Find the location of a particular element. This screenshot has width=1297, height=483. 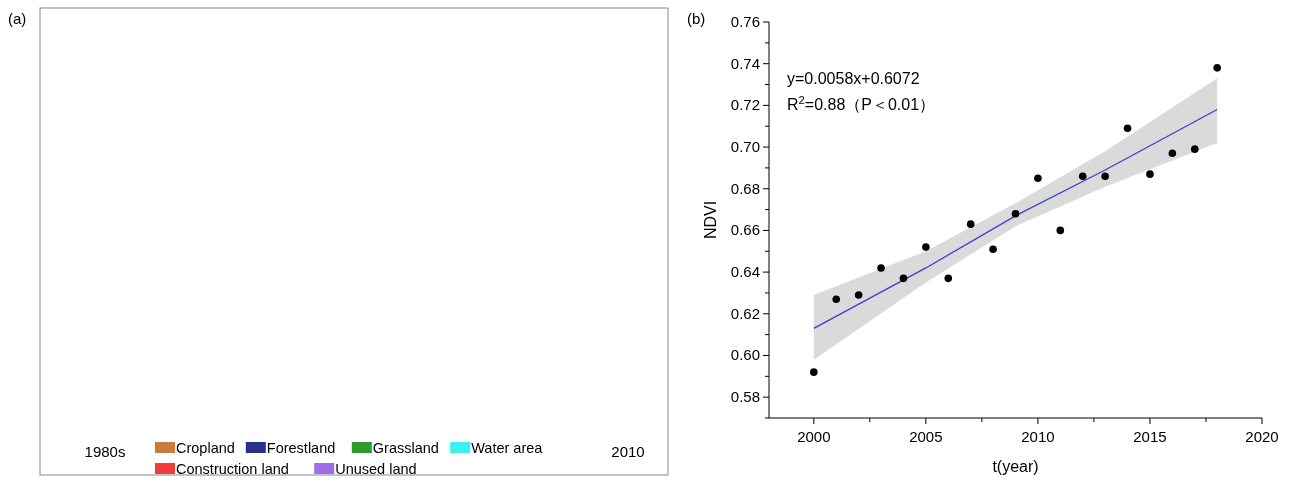

category-label: Cropland is located at coordinates (205, 448).